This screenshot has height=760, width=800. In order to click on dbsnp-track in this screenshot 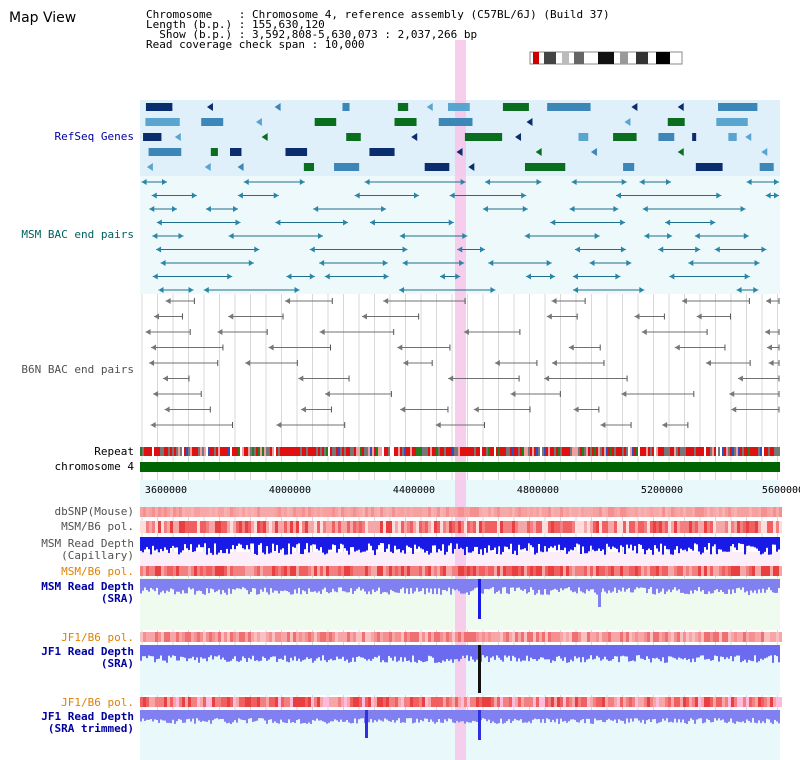, I will do `click(461, 512)`.